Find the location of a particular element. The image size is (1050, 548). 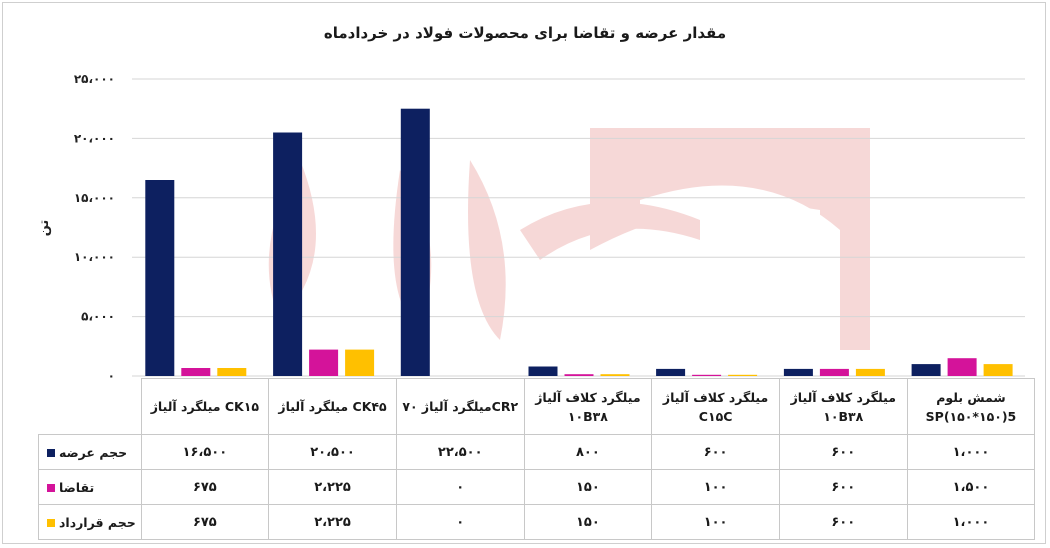

legend-entry: حجم قرارداد is located at coordinates (90, 522).